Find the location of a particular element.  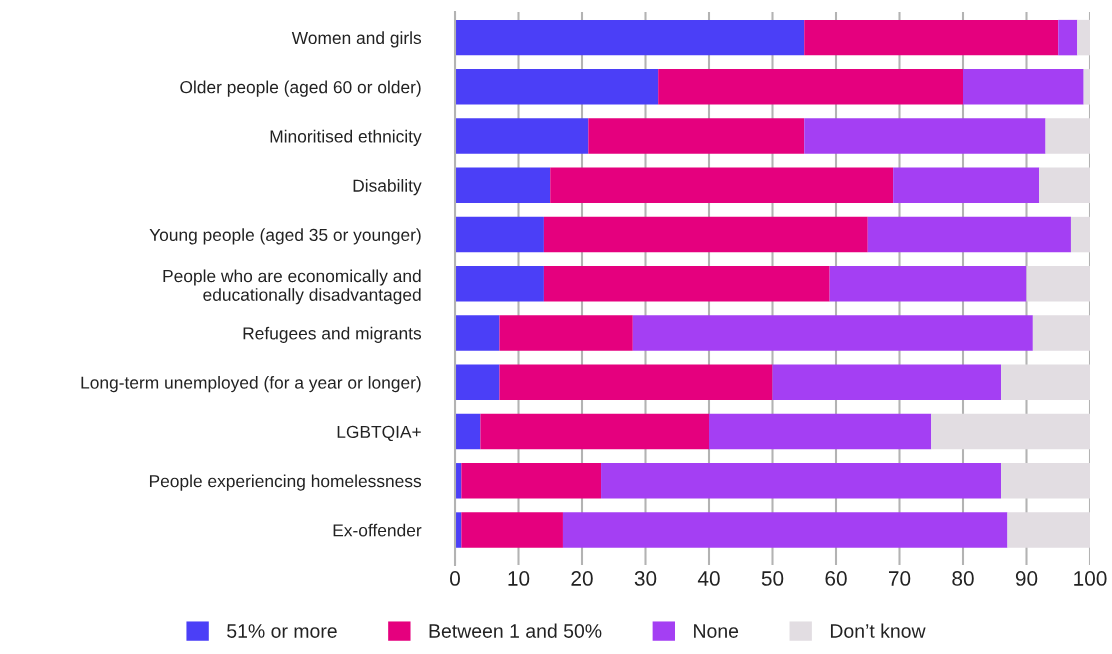

x-tick-label: 40 is located at coordinates (708, 578).